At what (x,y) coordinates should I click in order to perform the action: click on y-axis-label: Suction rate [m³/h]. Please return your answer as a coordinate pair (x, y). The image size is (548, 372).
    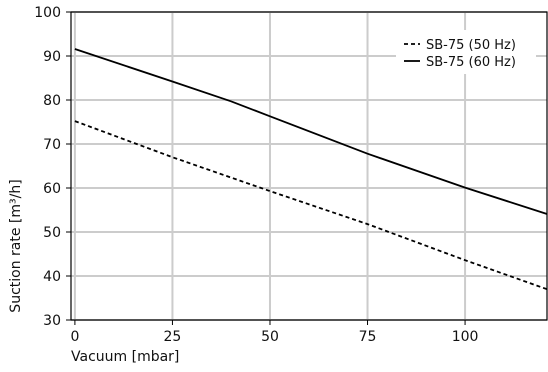
    Looking at the image, I should click on (16, 245).